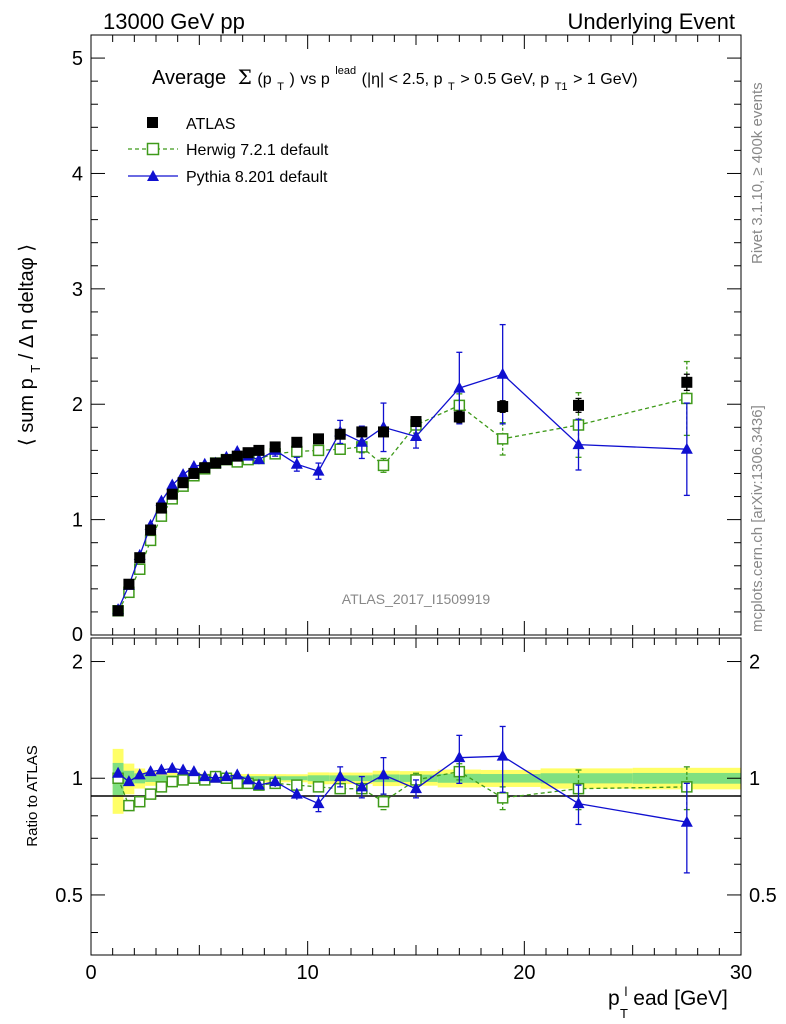 Image resolution: width=786 pixels, height=1024 pixels. Describe the element at coordinates (754, 779) in the screenshot. I see `ratio-ytick-label-right: 1` at that location.